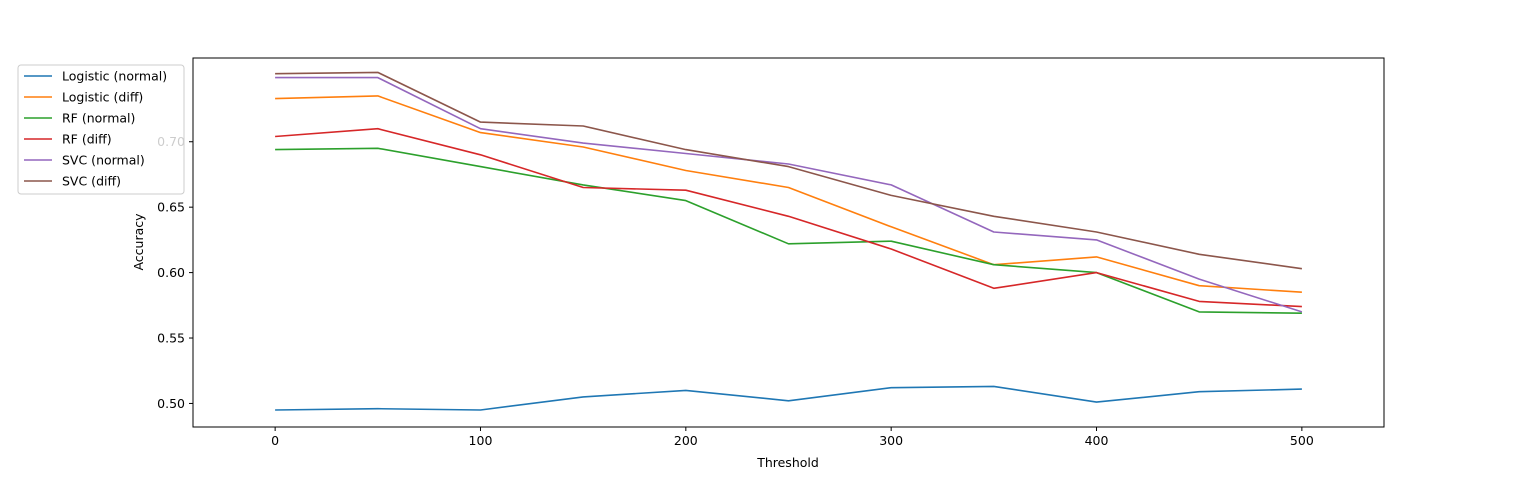  What do you see at coordinates (98, 118) in the screenshot?
I see `legend-label: RF (normal)` at bounding box center [98, 118].